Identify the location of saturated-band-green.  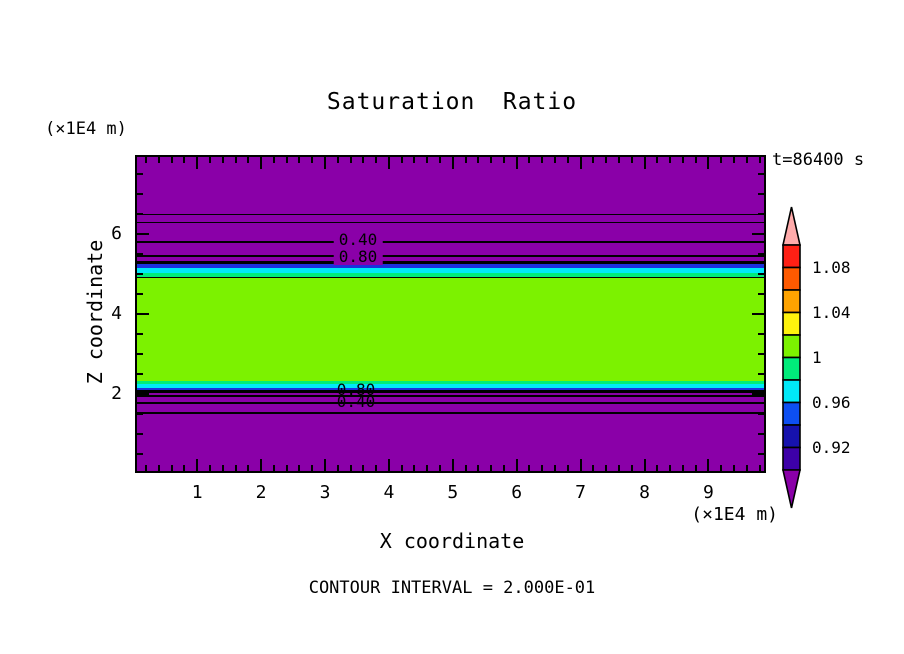
(450, 329).